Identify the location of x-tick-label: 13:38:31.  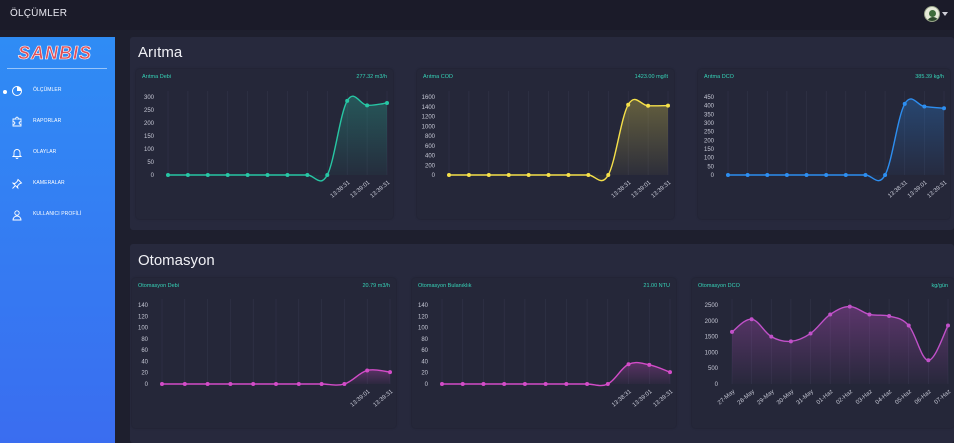
(622, 399).